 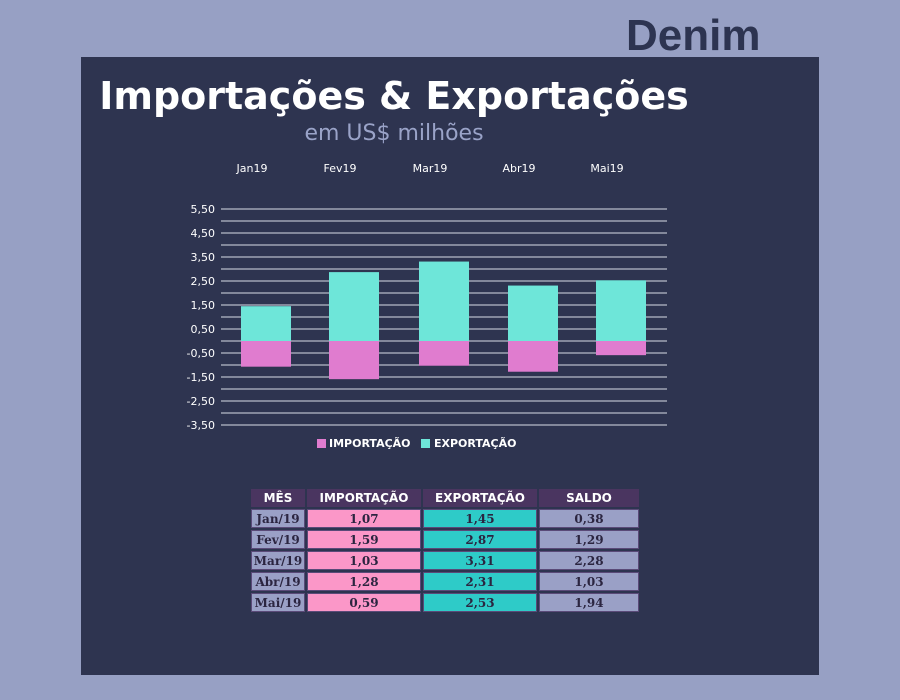 I want to click on cell-saldo: 1,03, so click(x=589, y=581).